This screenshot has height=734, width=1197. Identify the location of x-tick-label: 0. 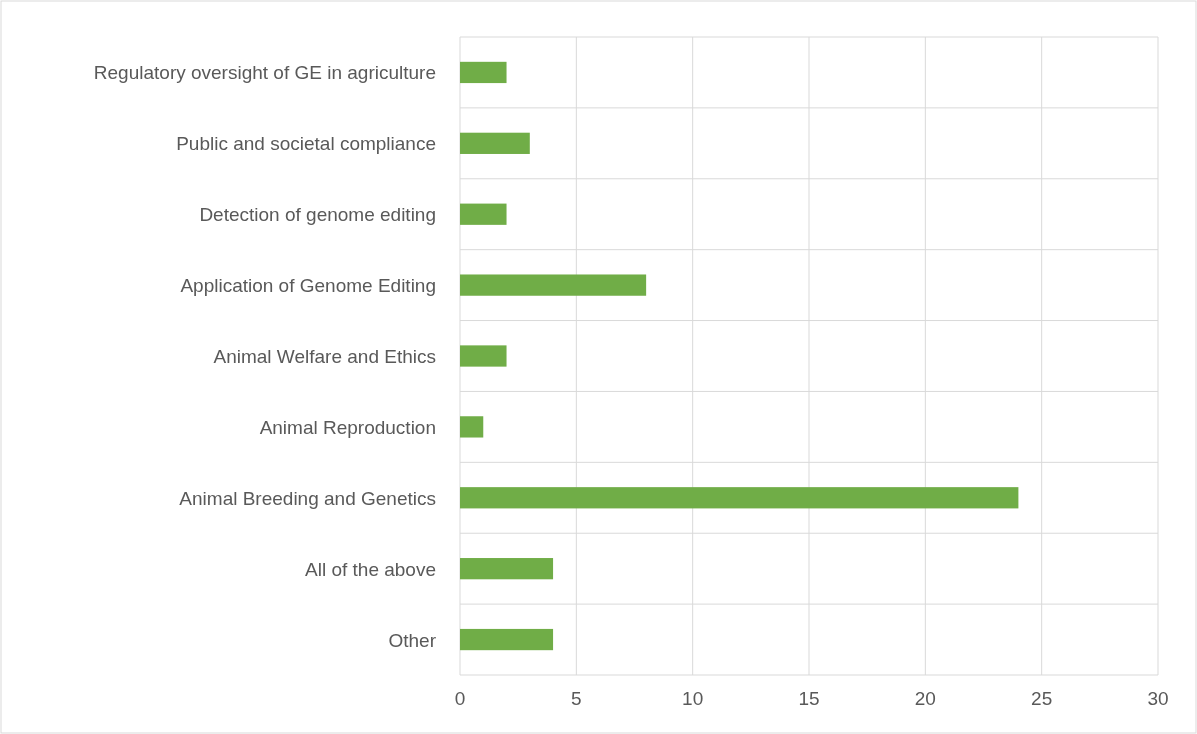
(460, 698).